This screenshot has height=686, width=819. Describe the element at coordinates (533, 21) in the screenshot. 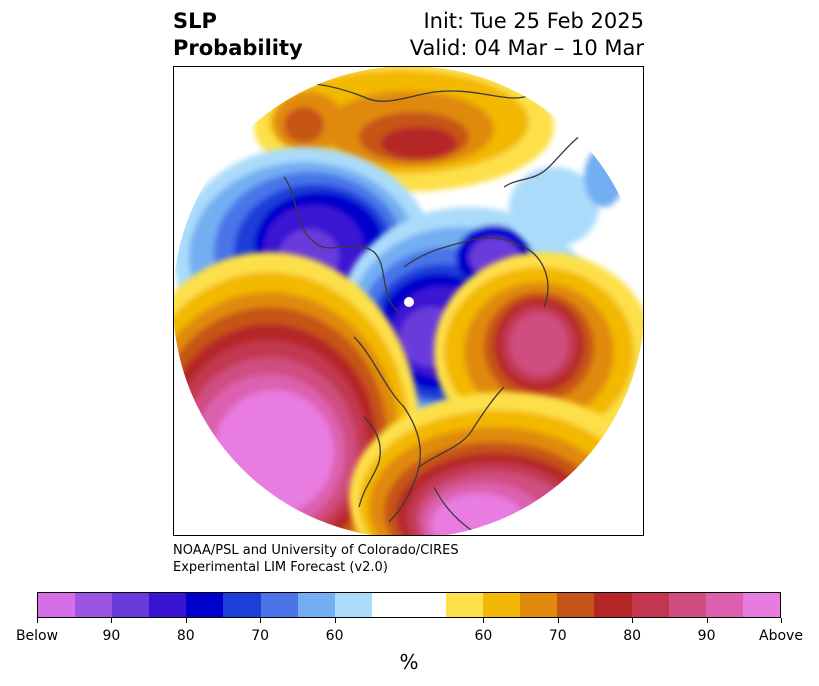

I see `init-date: Init: Tue 25 Feb 2025` at that location.